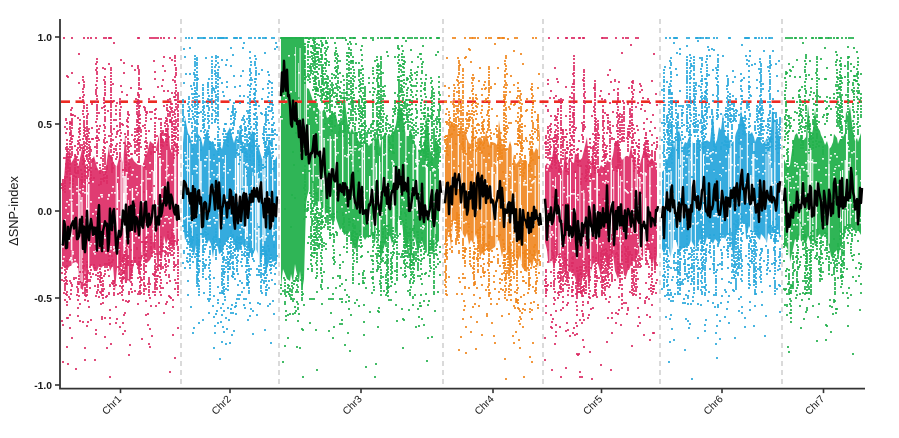 This screenshot has width=899, height=438. Describe the element at coordinates (45, 212) in the screenshot. I see `svg-text: 0.0` at that location.